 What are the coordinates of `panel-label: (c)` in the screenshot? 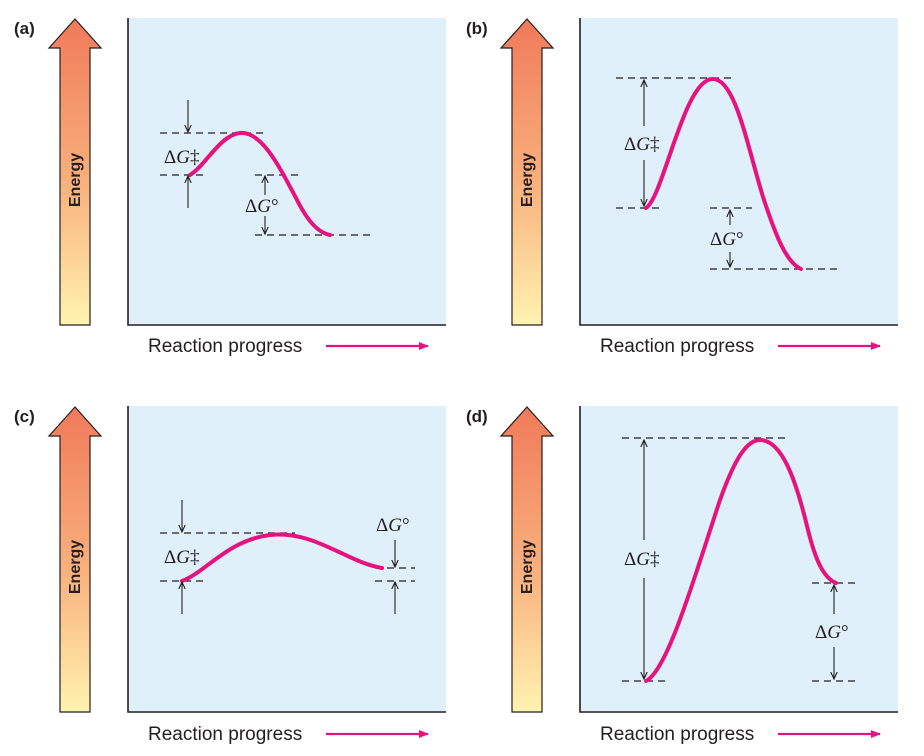 It's located at (24, 416).